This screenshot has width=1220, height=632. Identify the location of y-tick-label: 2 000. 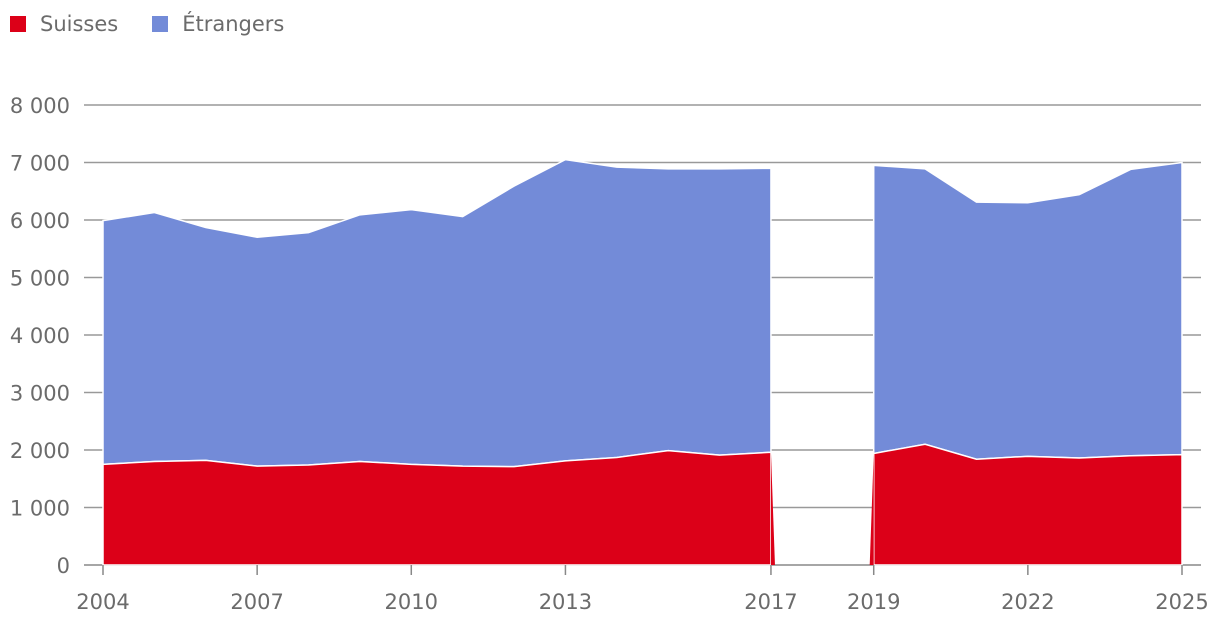
(40, 451).